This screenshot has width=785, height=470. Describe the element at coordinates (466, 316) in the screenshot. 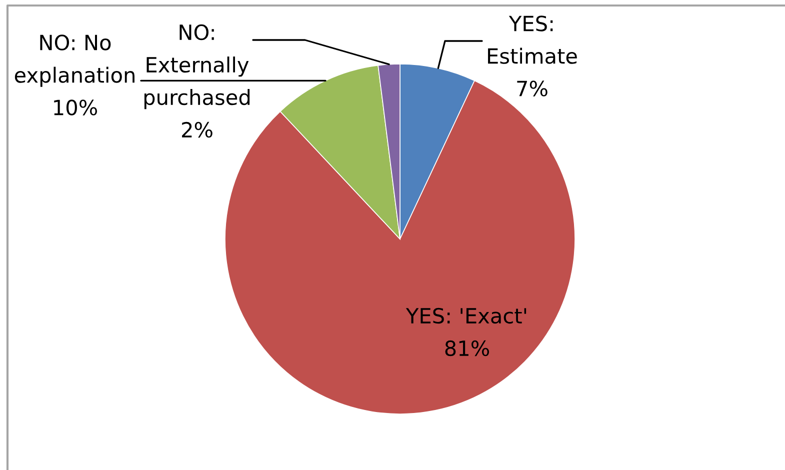

I see `slice-label: YES: 'Exact'` at that location.